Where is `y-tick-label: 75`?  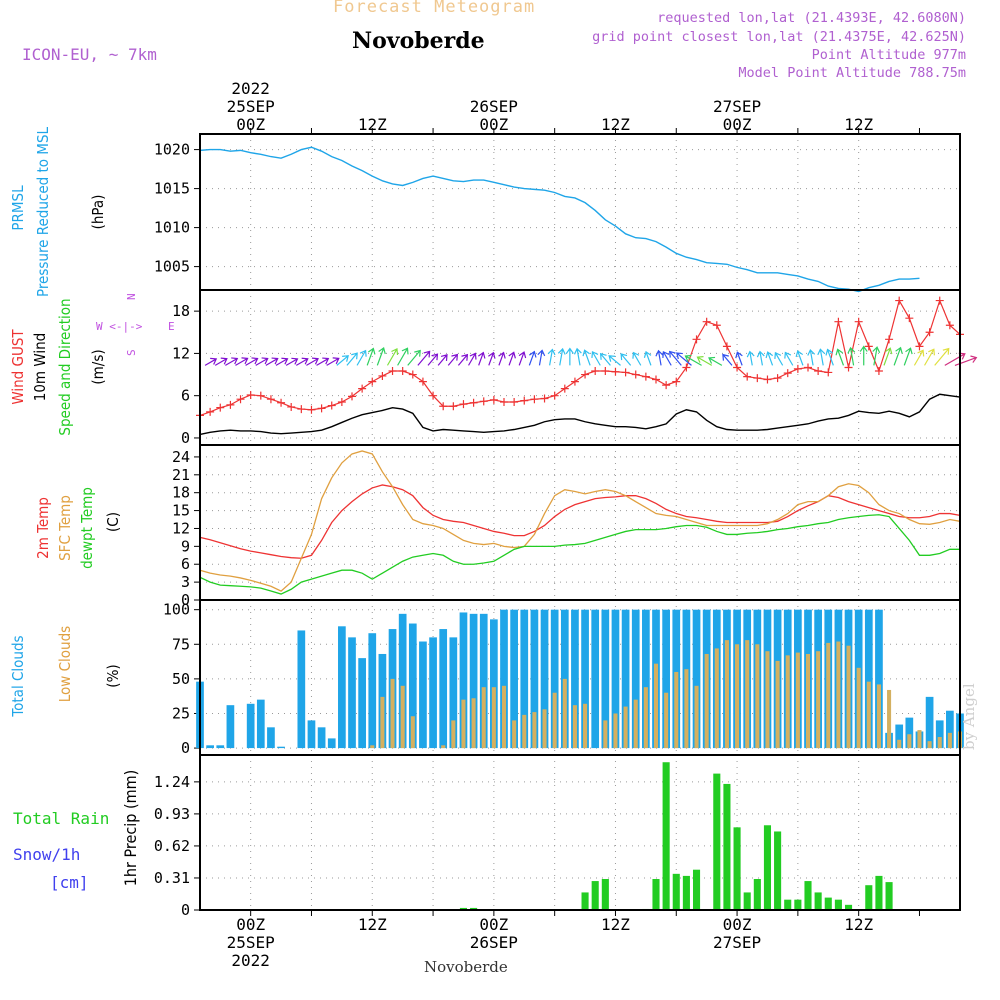
y-tick-label: 75 is located at coordinates (181, 644).